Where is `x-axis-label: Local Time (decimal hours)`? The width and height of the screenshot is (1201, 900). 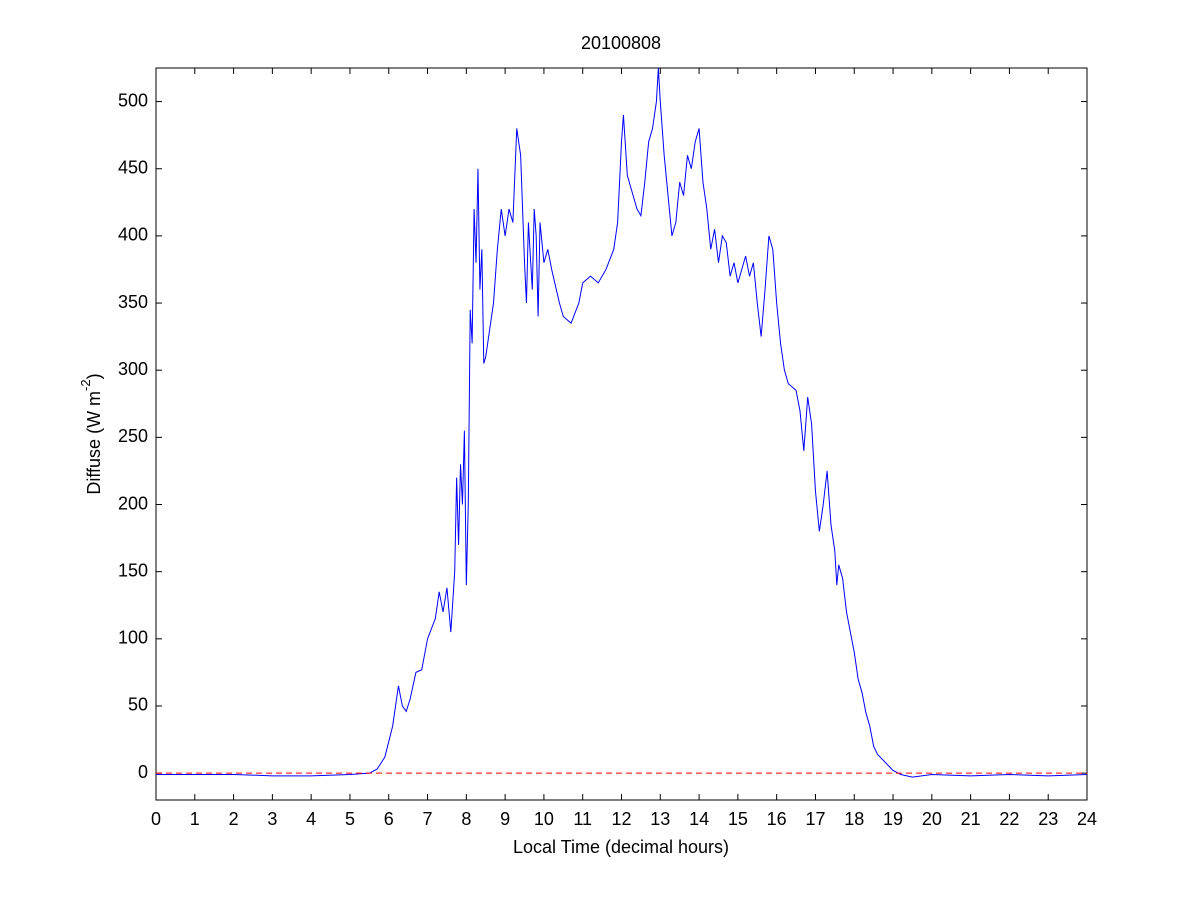 x-axis-label: Local Time (decimal hours) is located at coordinates (621, 847).